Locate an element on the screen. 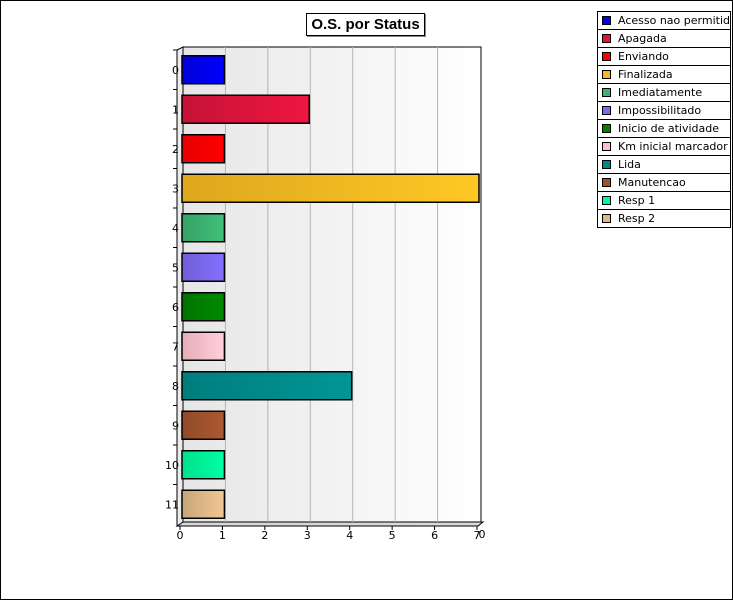 This screenshot has width=733, height=600. legend-item: Inicio de atividade is located at coordinates (664, 129).